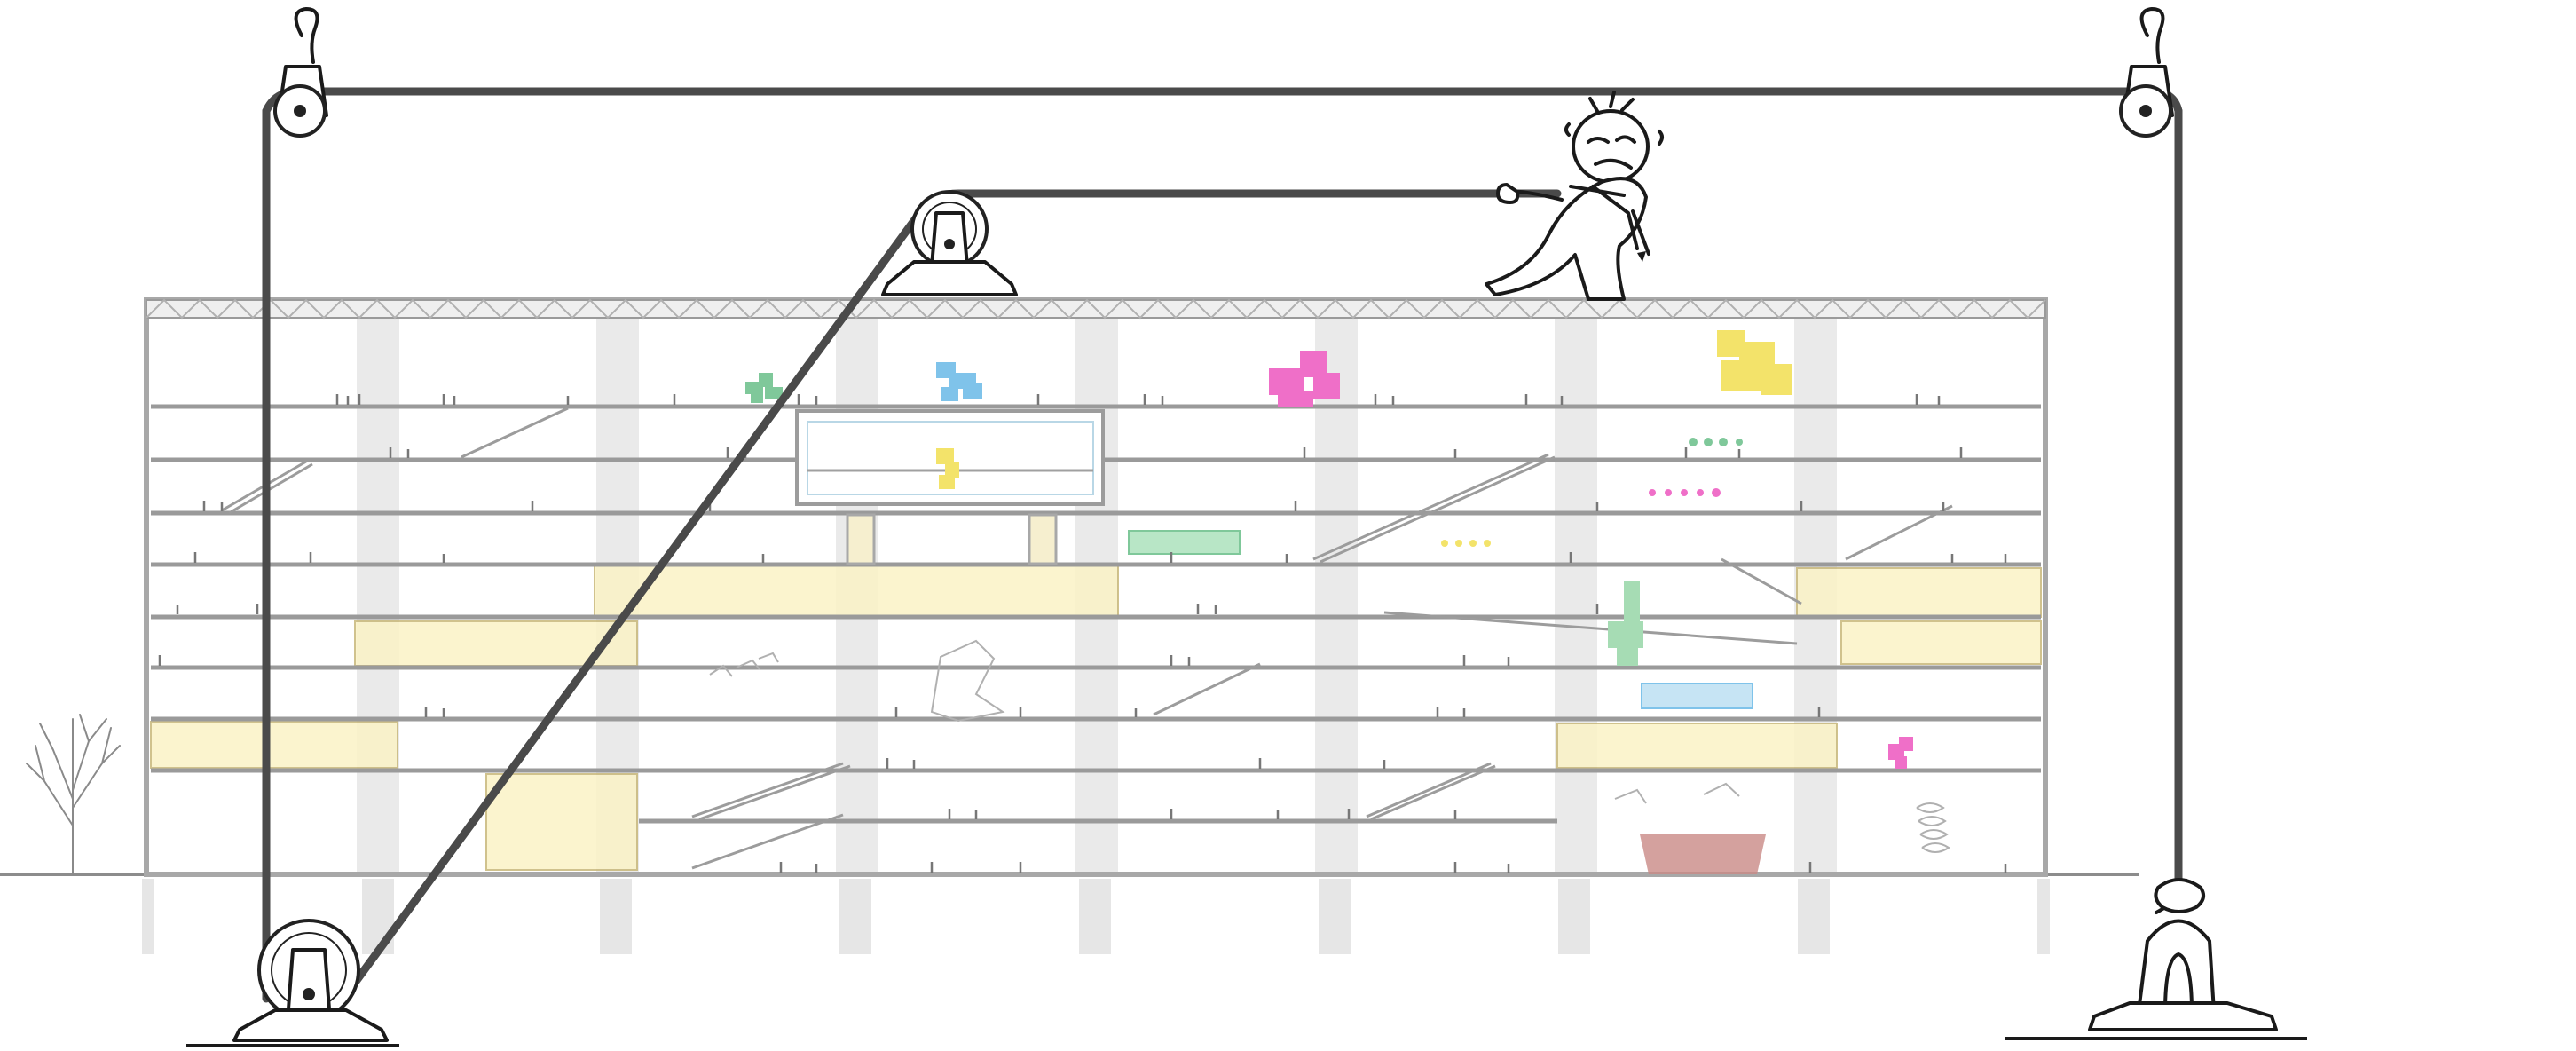  What do you see at coordinates (2156, 959) in the screenshot?
I see `anchor-cleat-icon` at bounding box center [2156, 959].